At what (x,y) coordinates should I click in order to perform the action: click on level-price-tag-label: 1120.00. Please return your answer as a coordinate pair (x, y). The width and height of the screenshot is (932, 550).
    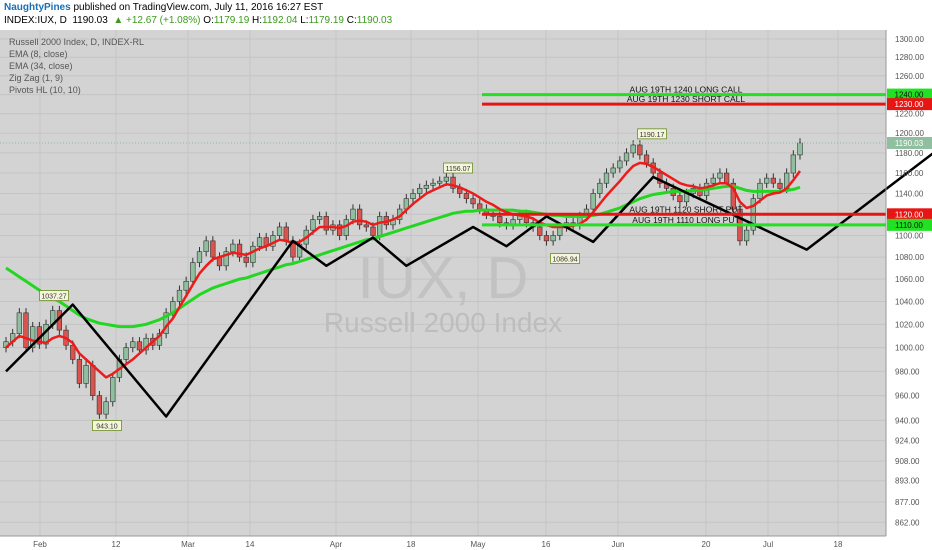
    Looking at the image, I should click on (909, 214).